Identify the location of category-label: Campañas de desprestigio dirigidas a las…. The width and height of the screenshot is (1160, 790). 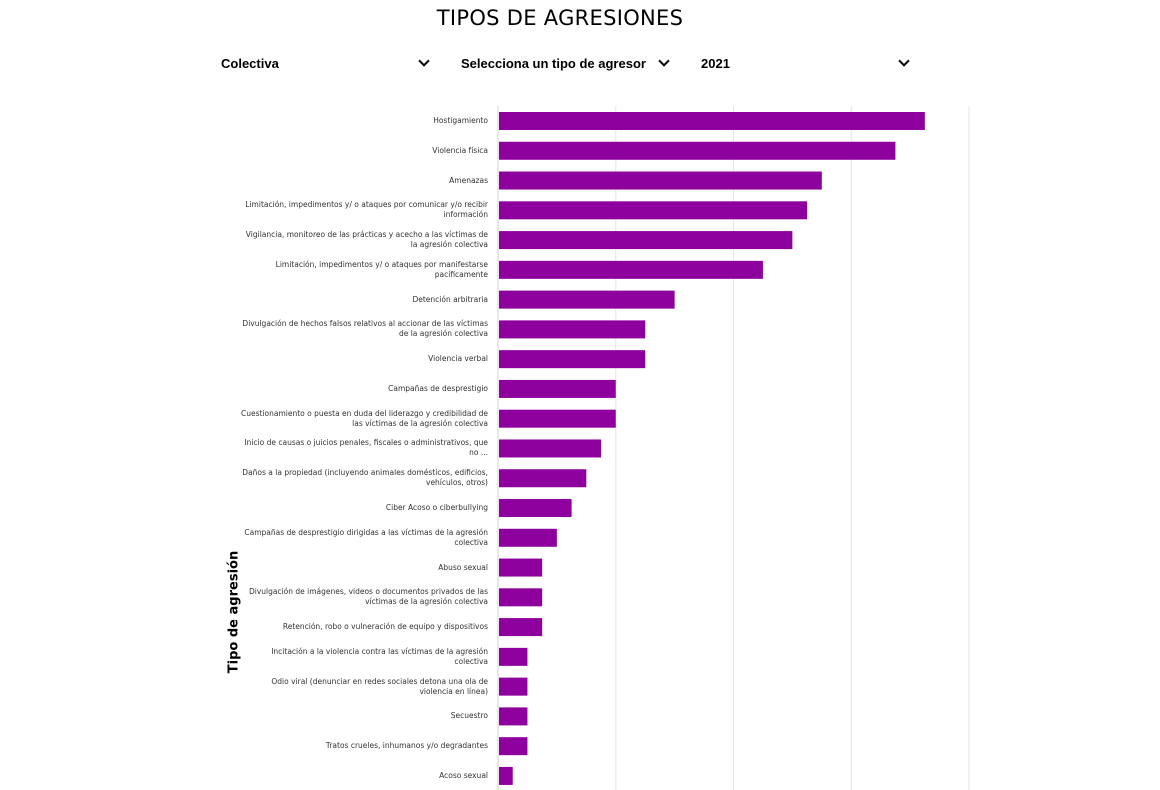
(366, 537).